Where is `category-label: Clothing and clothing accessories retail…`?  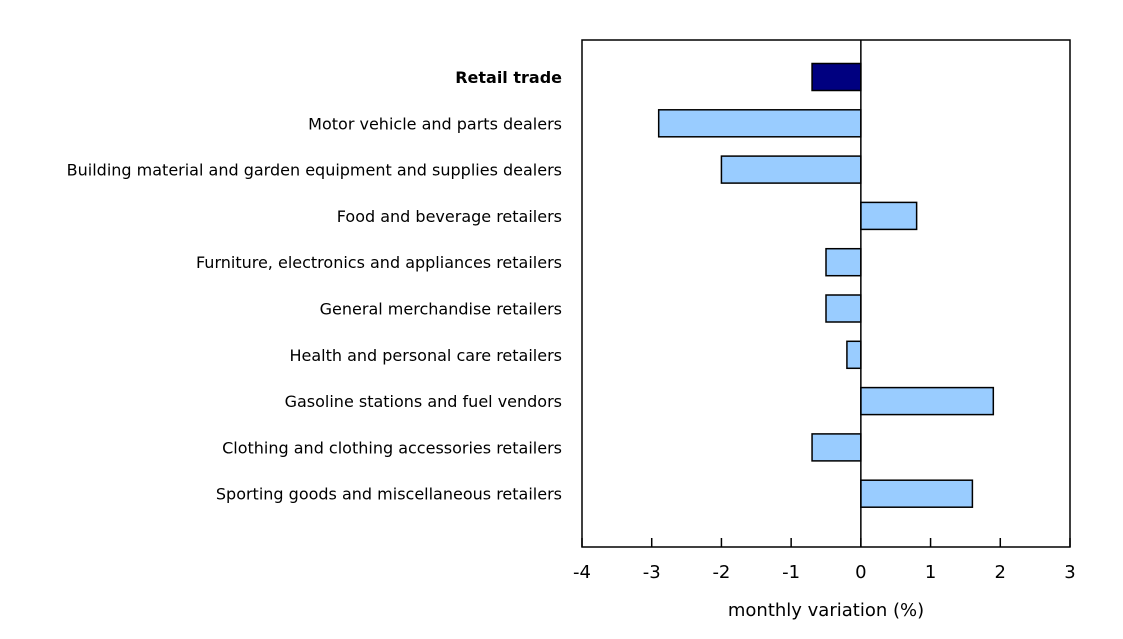 category-label: Clothing and clothing accessories retail… is located at coordinates (392, 447).